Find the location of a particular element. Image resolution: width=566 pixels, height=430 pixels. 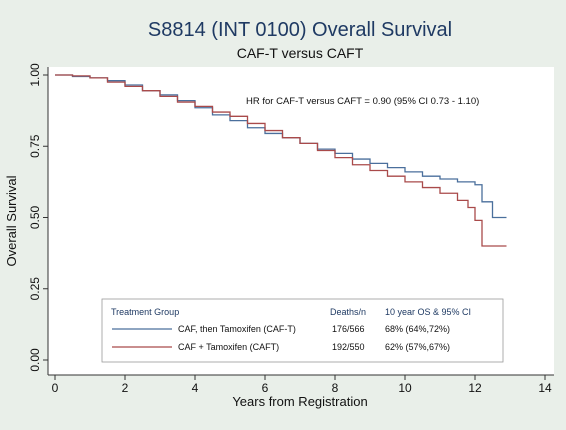

x-tick-label: 4 is located at coordinates (195, 388).